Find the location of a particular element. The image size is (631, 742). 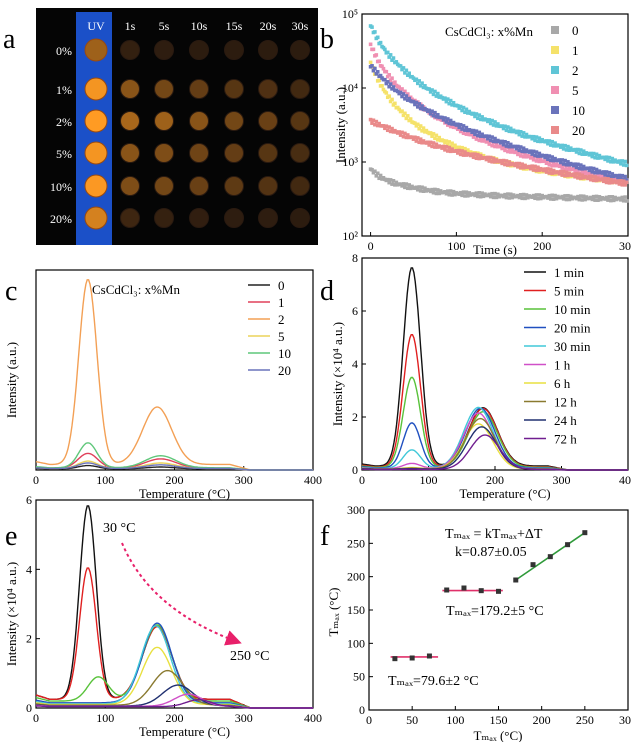

legend-label: 20 min is located at coordinates (572, 328).